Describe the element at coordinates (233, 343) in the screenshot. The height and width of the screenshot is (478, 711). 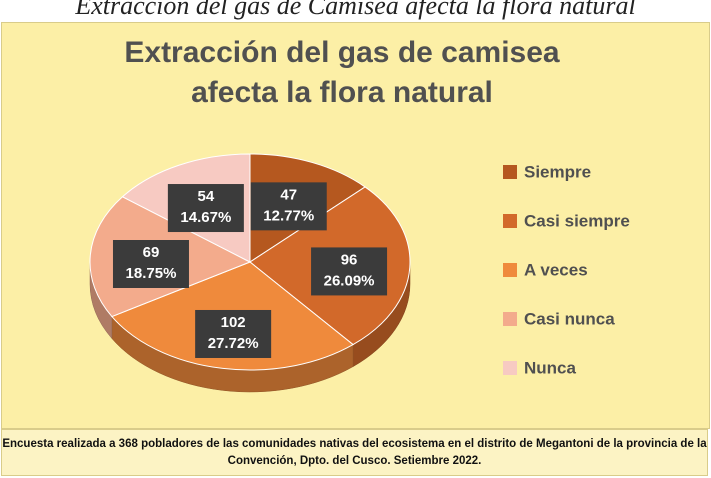
I see `data-label: 27.72%` at that location.